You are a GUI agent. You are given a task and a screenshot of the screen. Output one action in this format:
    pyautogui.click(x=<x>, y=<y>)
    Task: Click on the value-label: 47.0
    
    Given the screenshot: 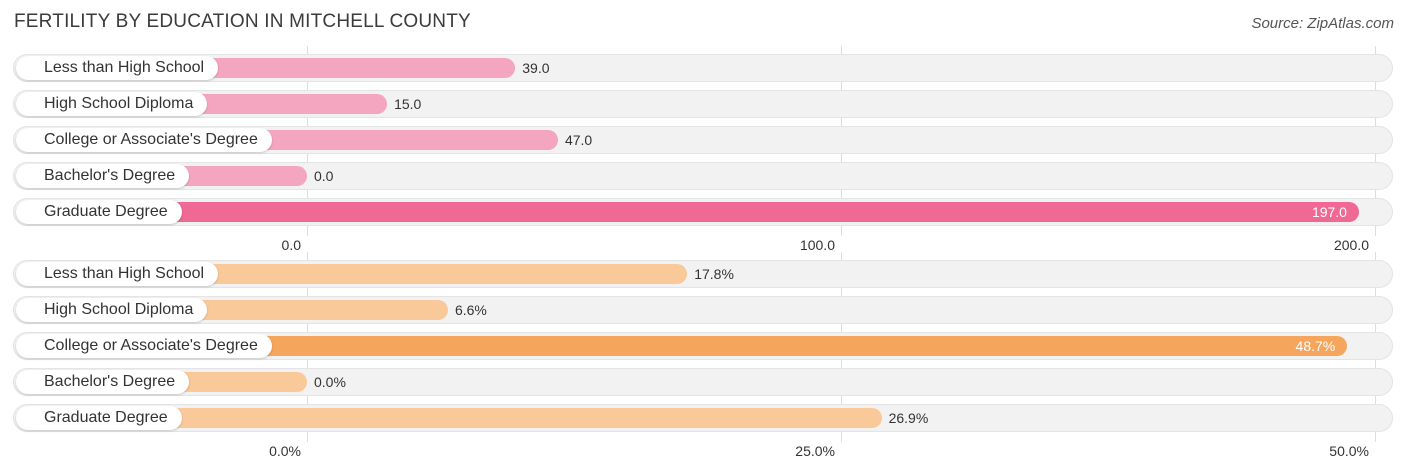 What is the action you would take?
    pyautogui.click(x=578, y=140)
    